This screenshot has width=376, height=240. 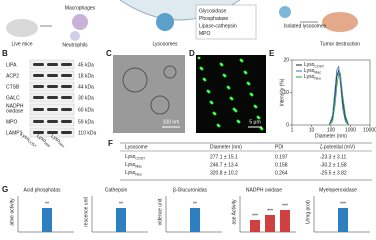 What do you see at coordinates (231, 94) in the screenshot?
I see `fluorescence-image` at bounding box center [231, 94].